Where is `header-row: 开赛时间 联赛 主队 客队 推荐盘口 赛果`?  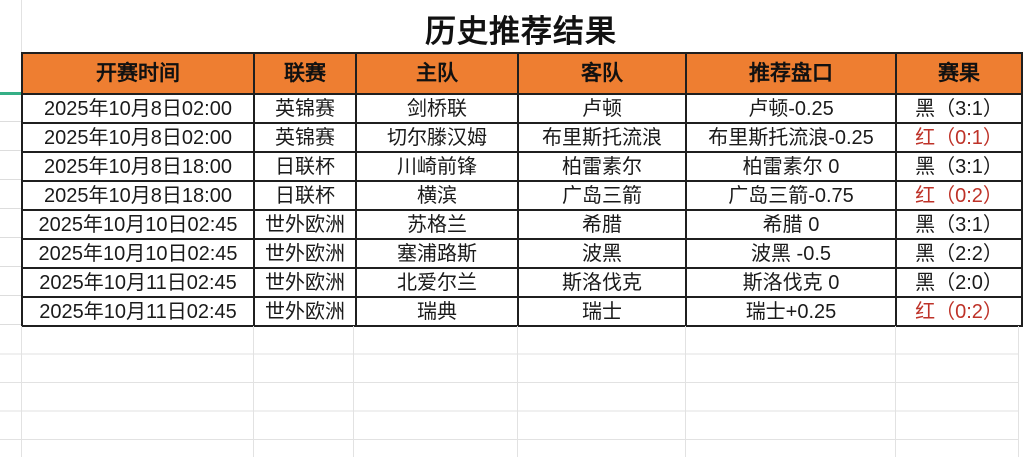 header-row: 开赛时间 联赛 主队 客队 推荐盘口 赛果 is located at coordinates (522, 73).